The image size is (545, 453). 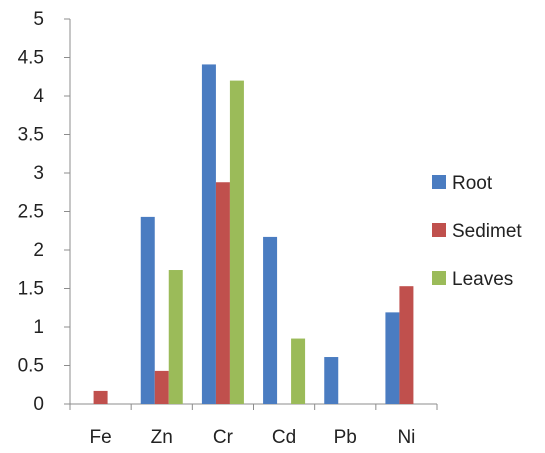 What do you see at coordinates (31, 135) in the screenshot?
I see `y-tick-label: 3.5` at bounding box center [31, 135].